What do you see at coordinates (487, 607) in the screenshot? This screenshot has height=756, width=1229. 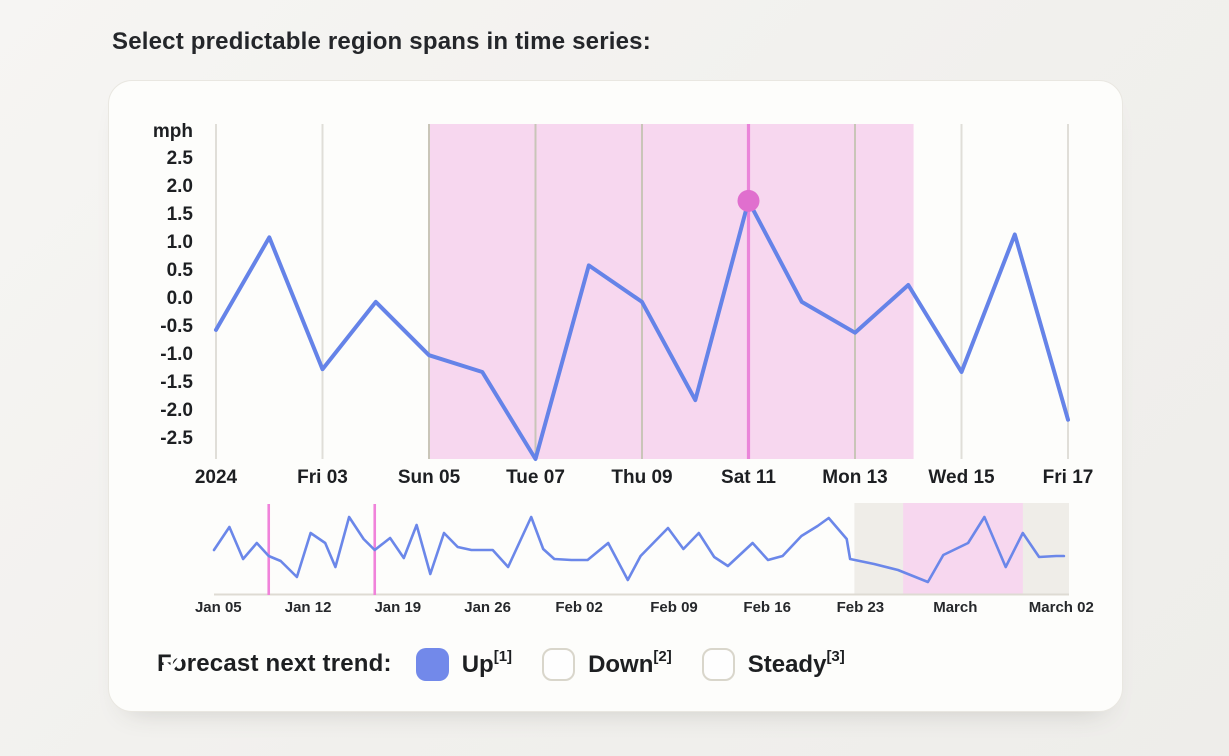 I see `overview-tick-label: Jan 26` at bounding box center [487, 607].